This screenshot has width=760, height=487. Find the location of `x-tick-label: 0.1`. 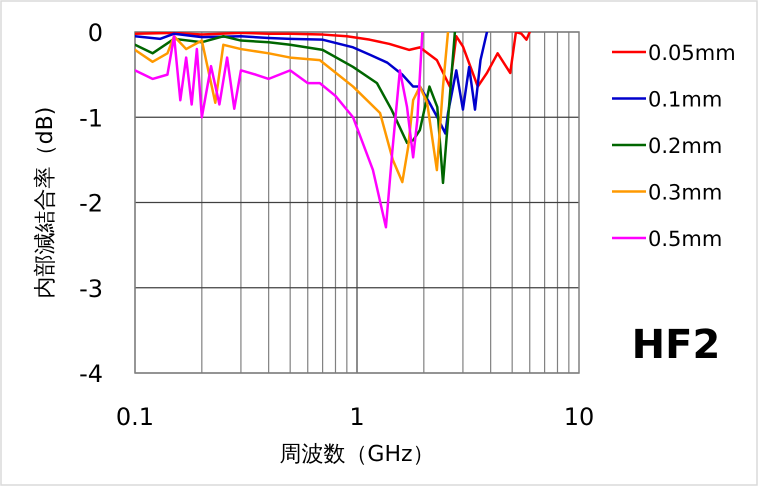

x-tick-label: 0.1 is located at coordinates (135, 417).